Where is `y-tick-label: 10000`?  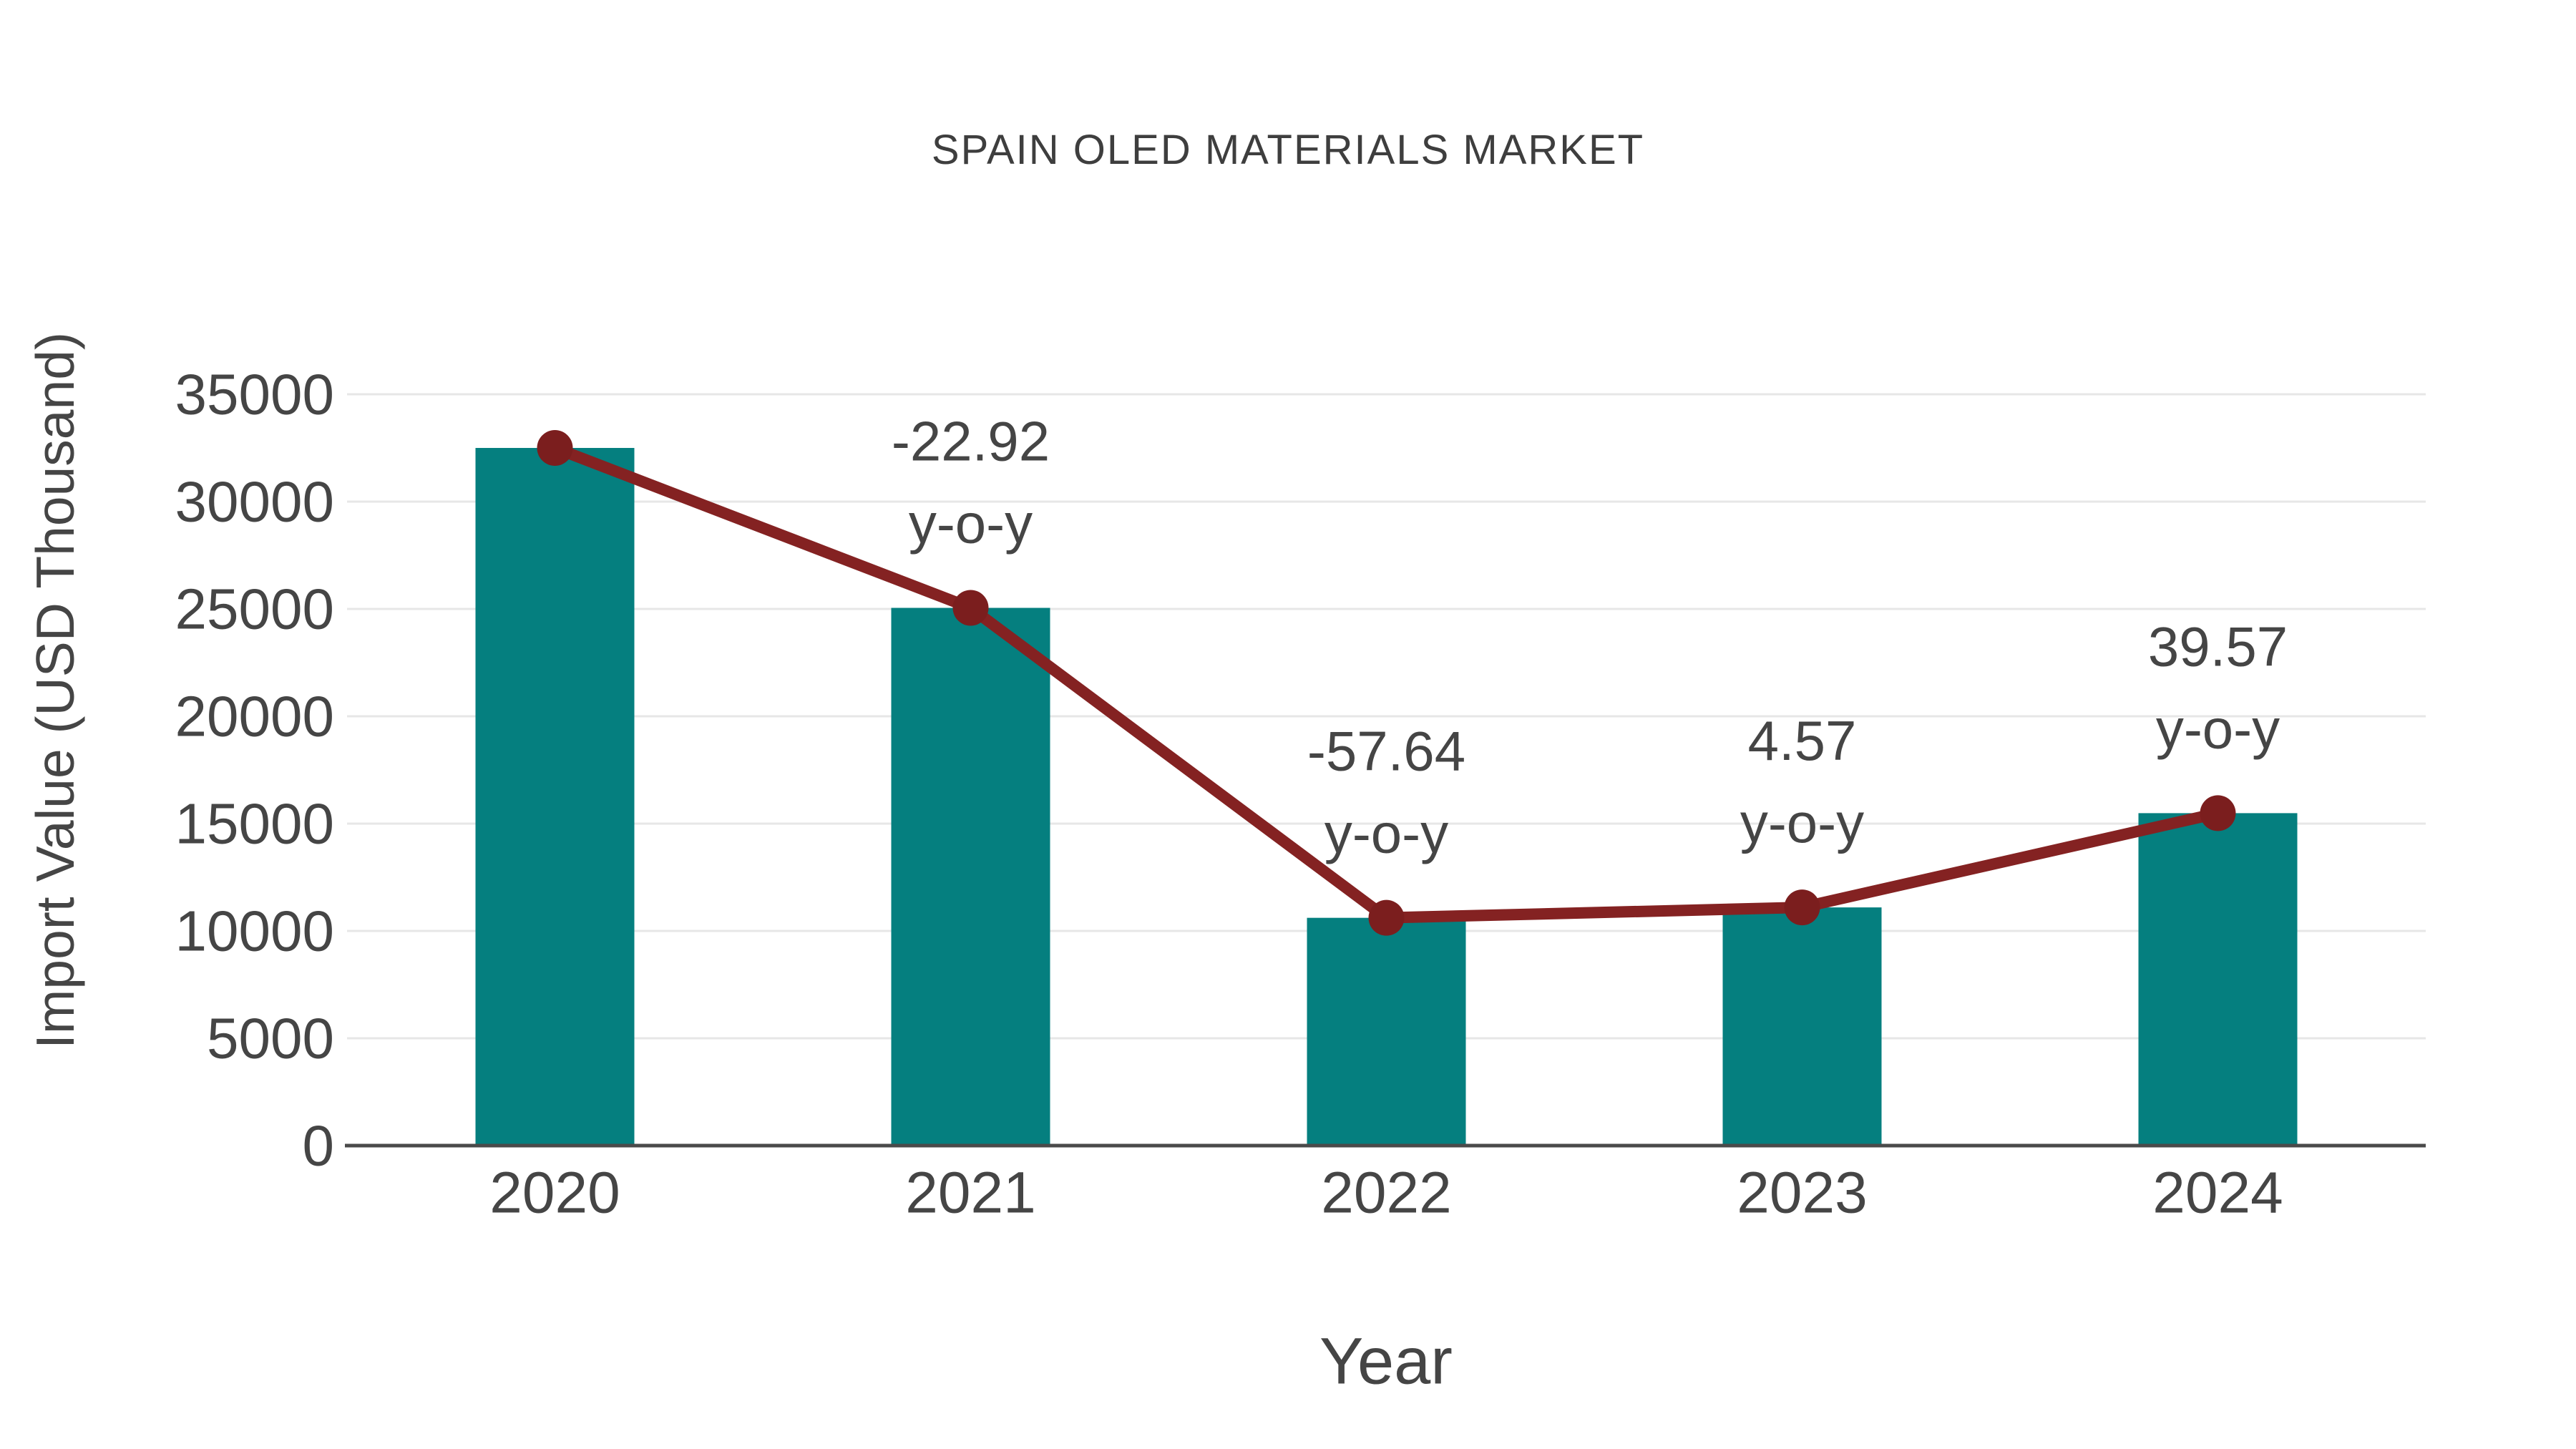
y-tick-label: 10000 is located at coordinates (254, 931).